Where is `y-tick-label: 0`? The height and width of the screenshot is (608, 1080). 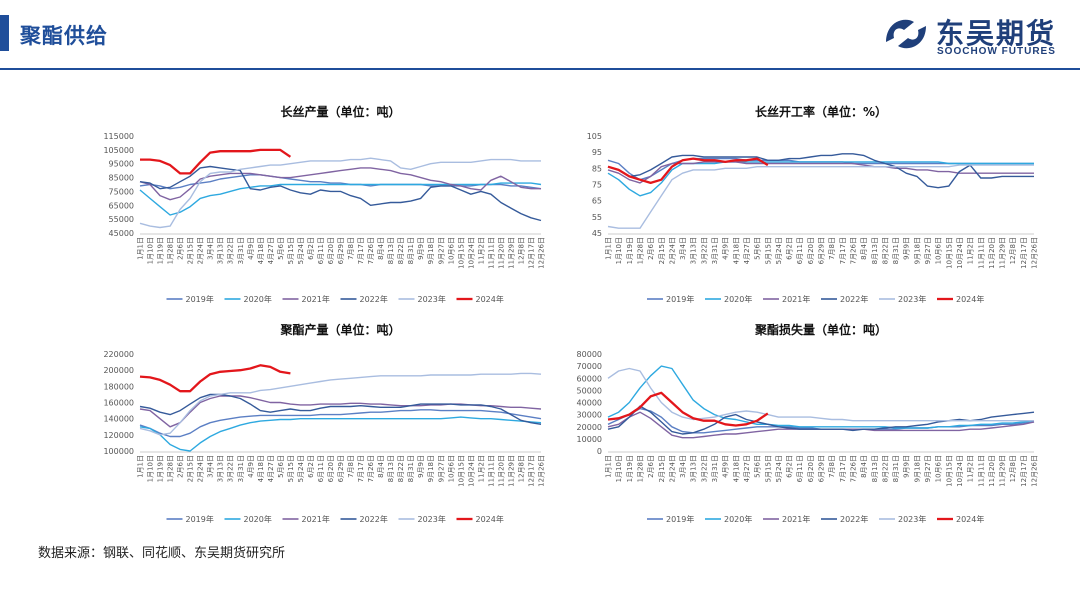
y-tick-label: 0 is located at coordinates (599, 451).